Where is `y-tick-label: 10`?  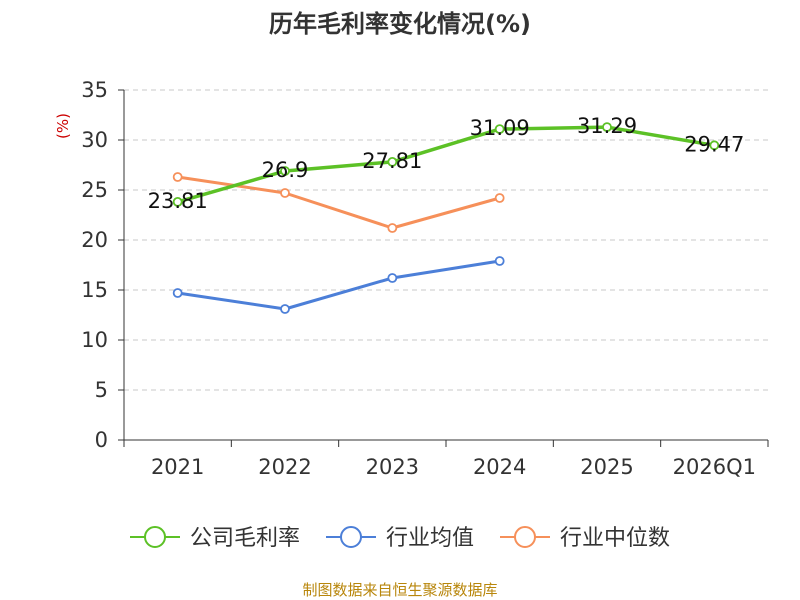
y-tick-label: 10 is located at coordinates (94, 340).